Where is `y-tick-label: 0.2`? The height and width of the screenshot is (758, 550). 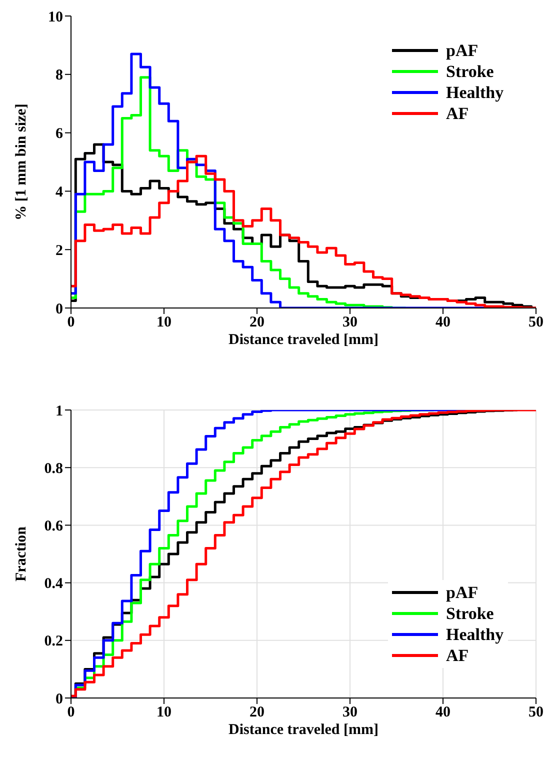 y-tick-label: 0.2 is located at coordinates (53, 642).